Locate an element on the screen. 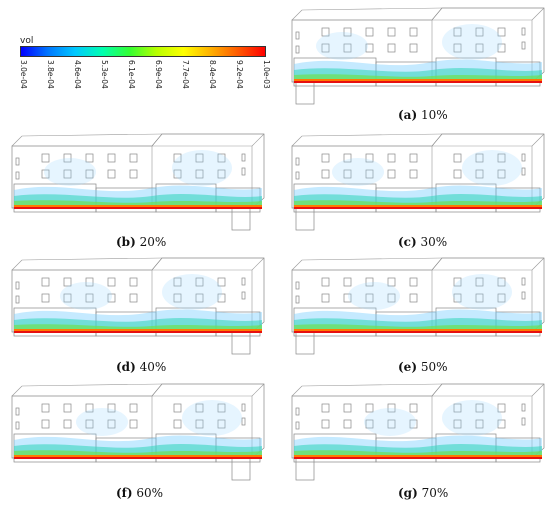  tick-label: 7.7e-04 is located at coordinates (185, 74).